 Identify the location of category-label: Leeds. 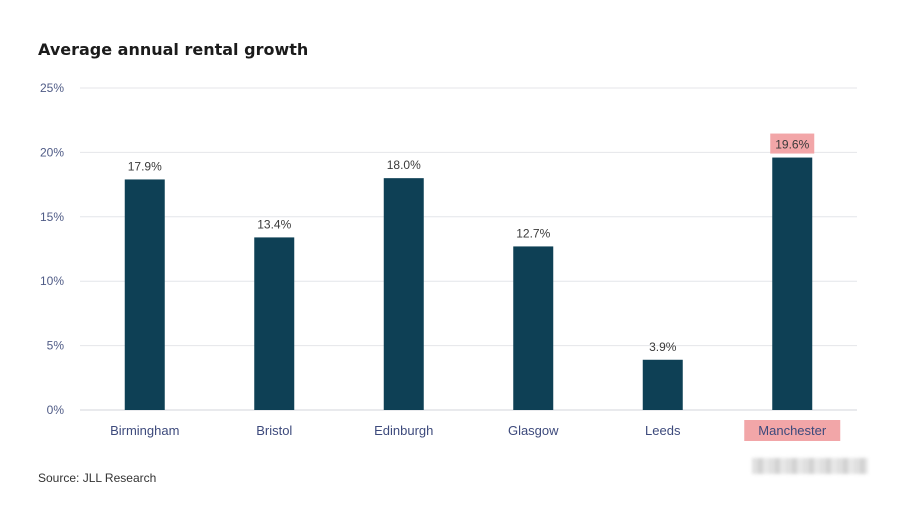
(663, 430).